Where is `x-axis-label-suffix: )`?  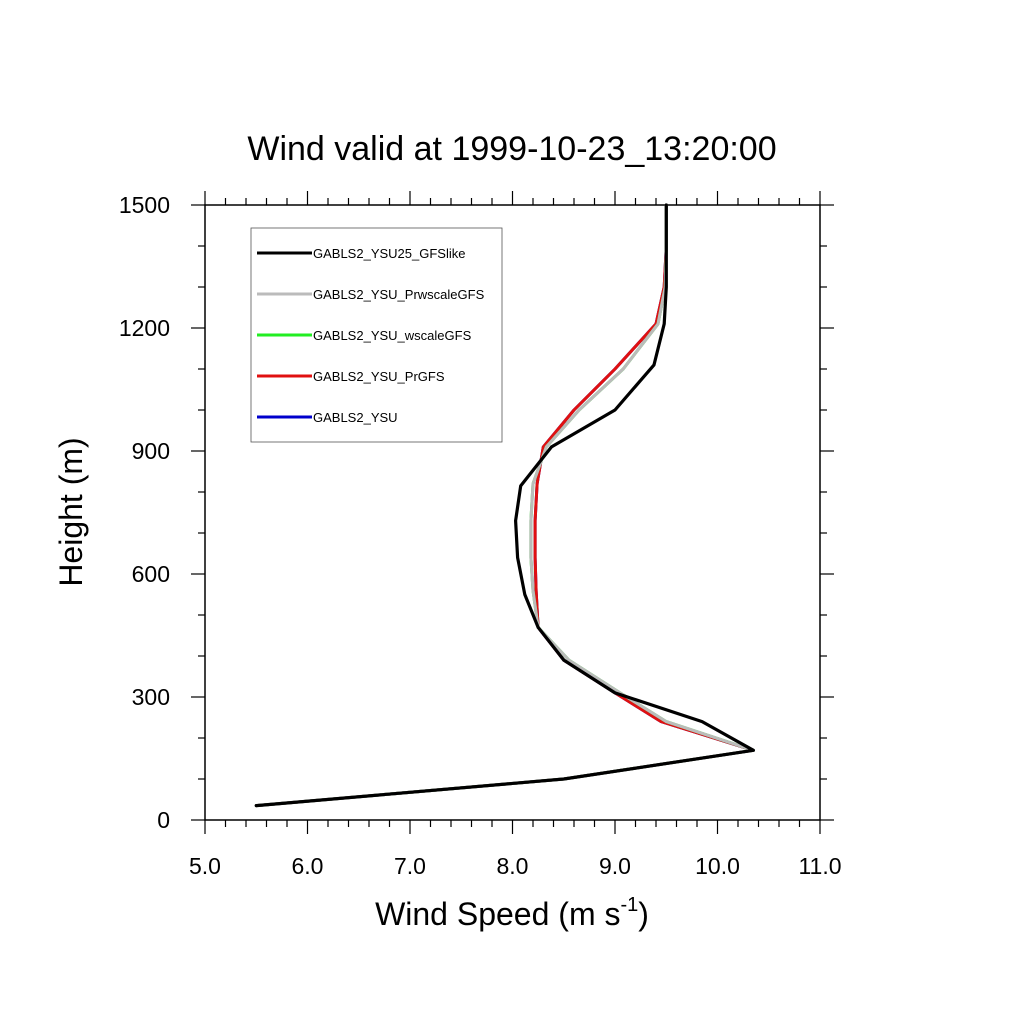
x-axis-label-suffix: ) is located at coordinates (643, 914).